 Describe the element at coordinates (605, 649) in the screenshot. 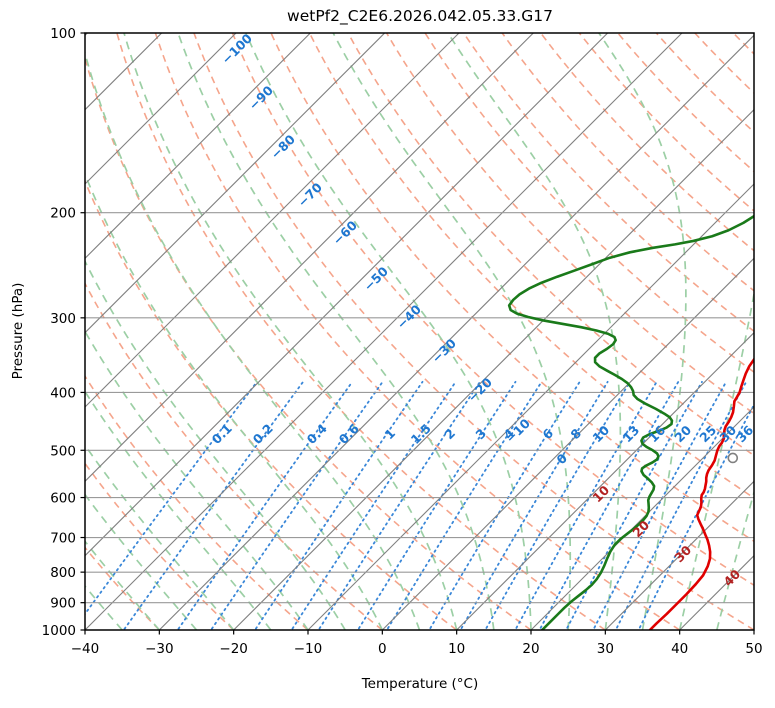

I see `x-tick-label: 30` at that location.